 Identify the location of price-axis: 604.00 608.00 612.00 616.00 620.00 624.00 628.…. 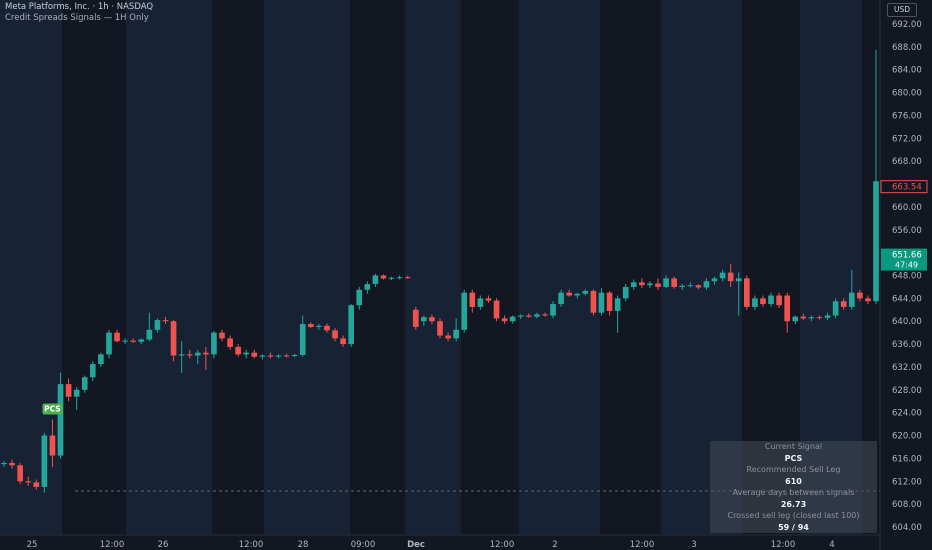
(907, 276).